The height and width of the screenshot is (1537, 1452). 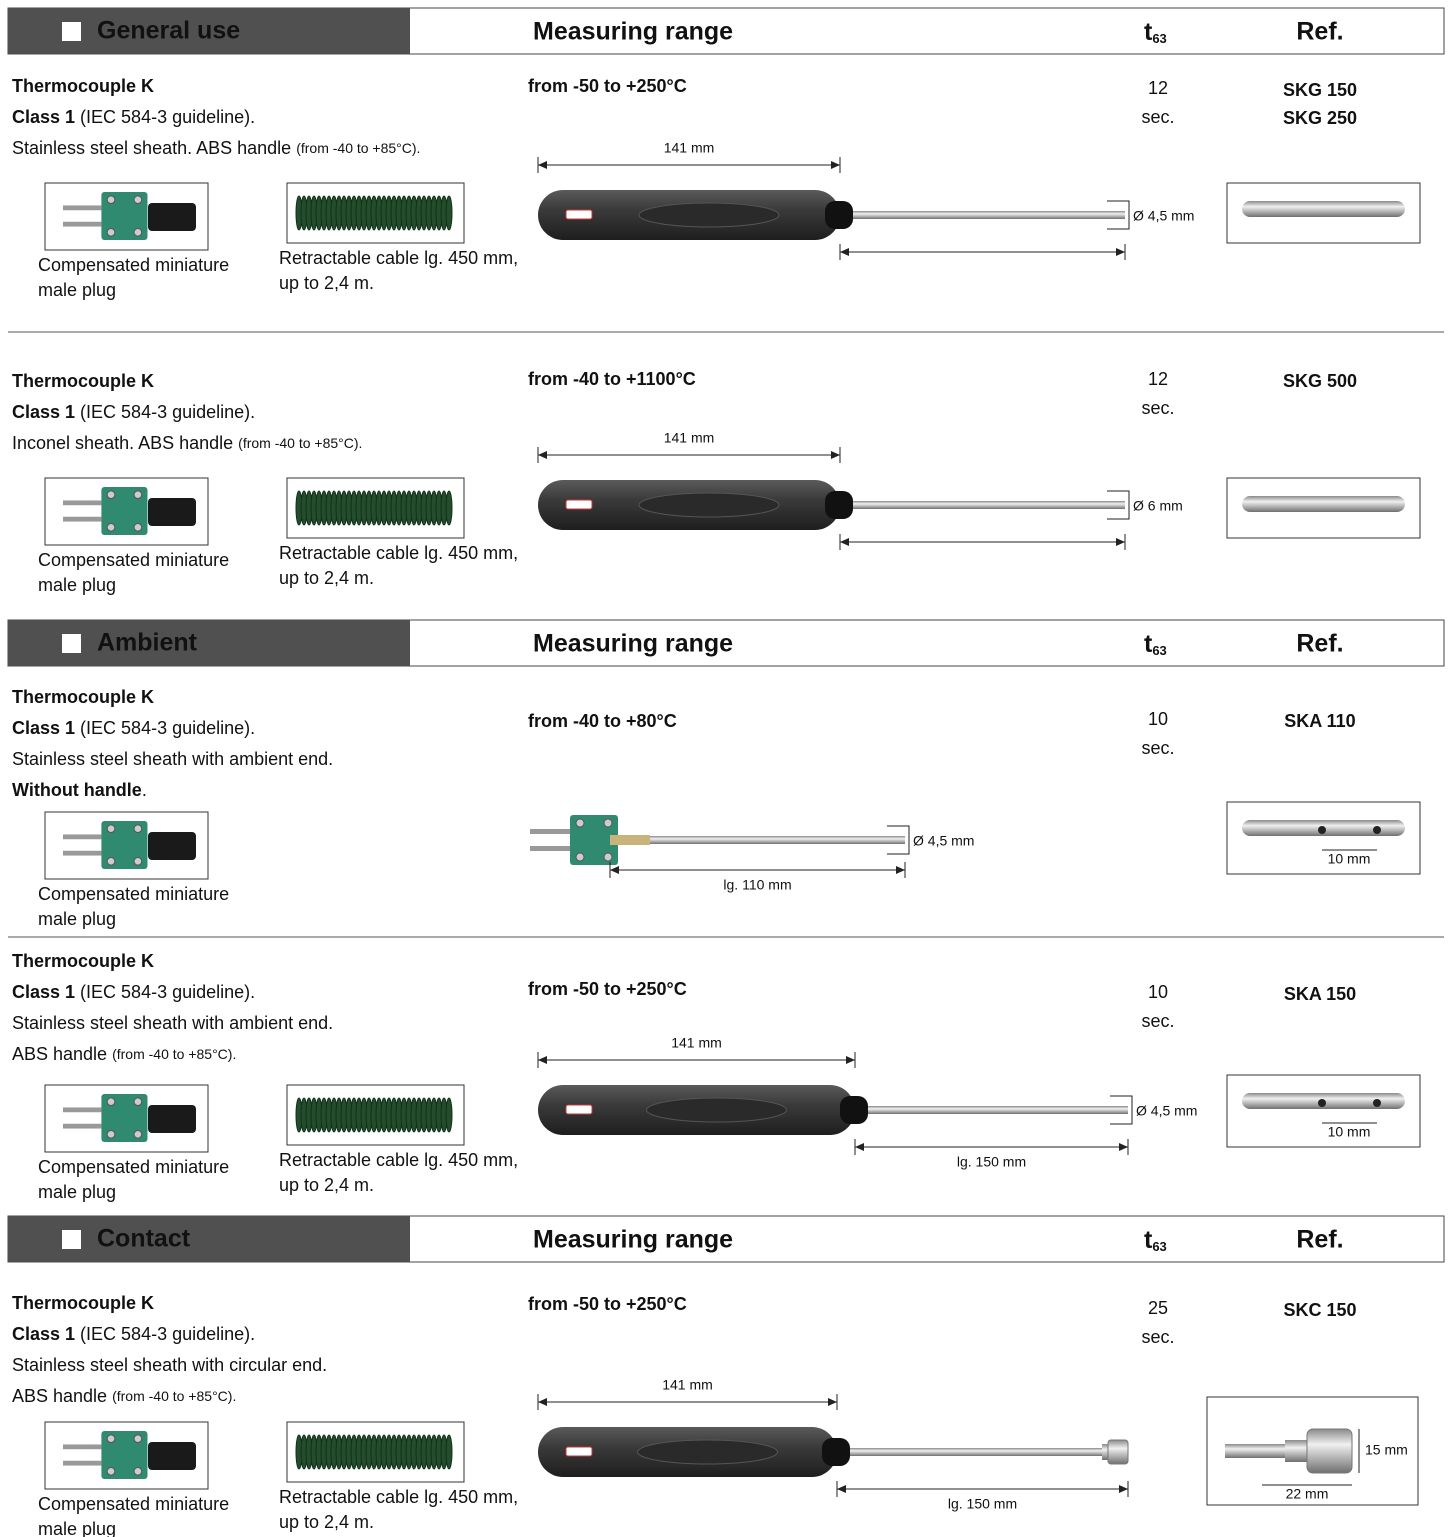 What do you see at coordinates (689, 438) in the screenshot?
I see `dimension-label: 141 mm` at bounding box center [689, 438].